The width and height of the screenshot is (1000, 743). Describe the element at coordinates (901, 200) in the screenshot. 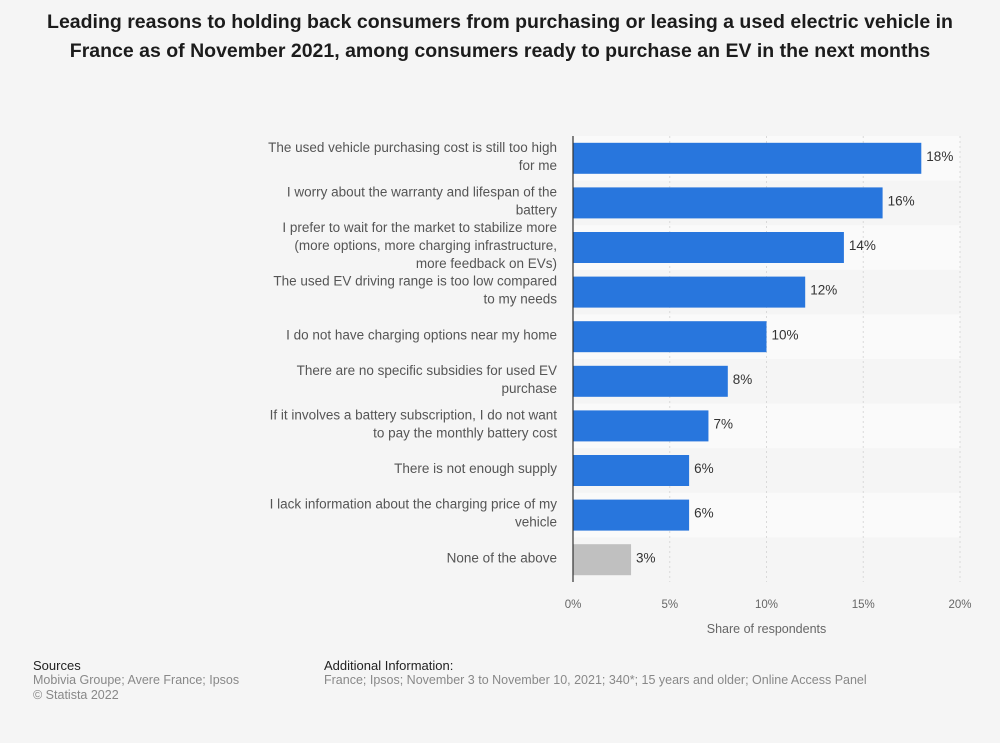

I see `value-label: 16%` at that location.